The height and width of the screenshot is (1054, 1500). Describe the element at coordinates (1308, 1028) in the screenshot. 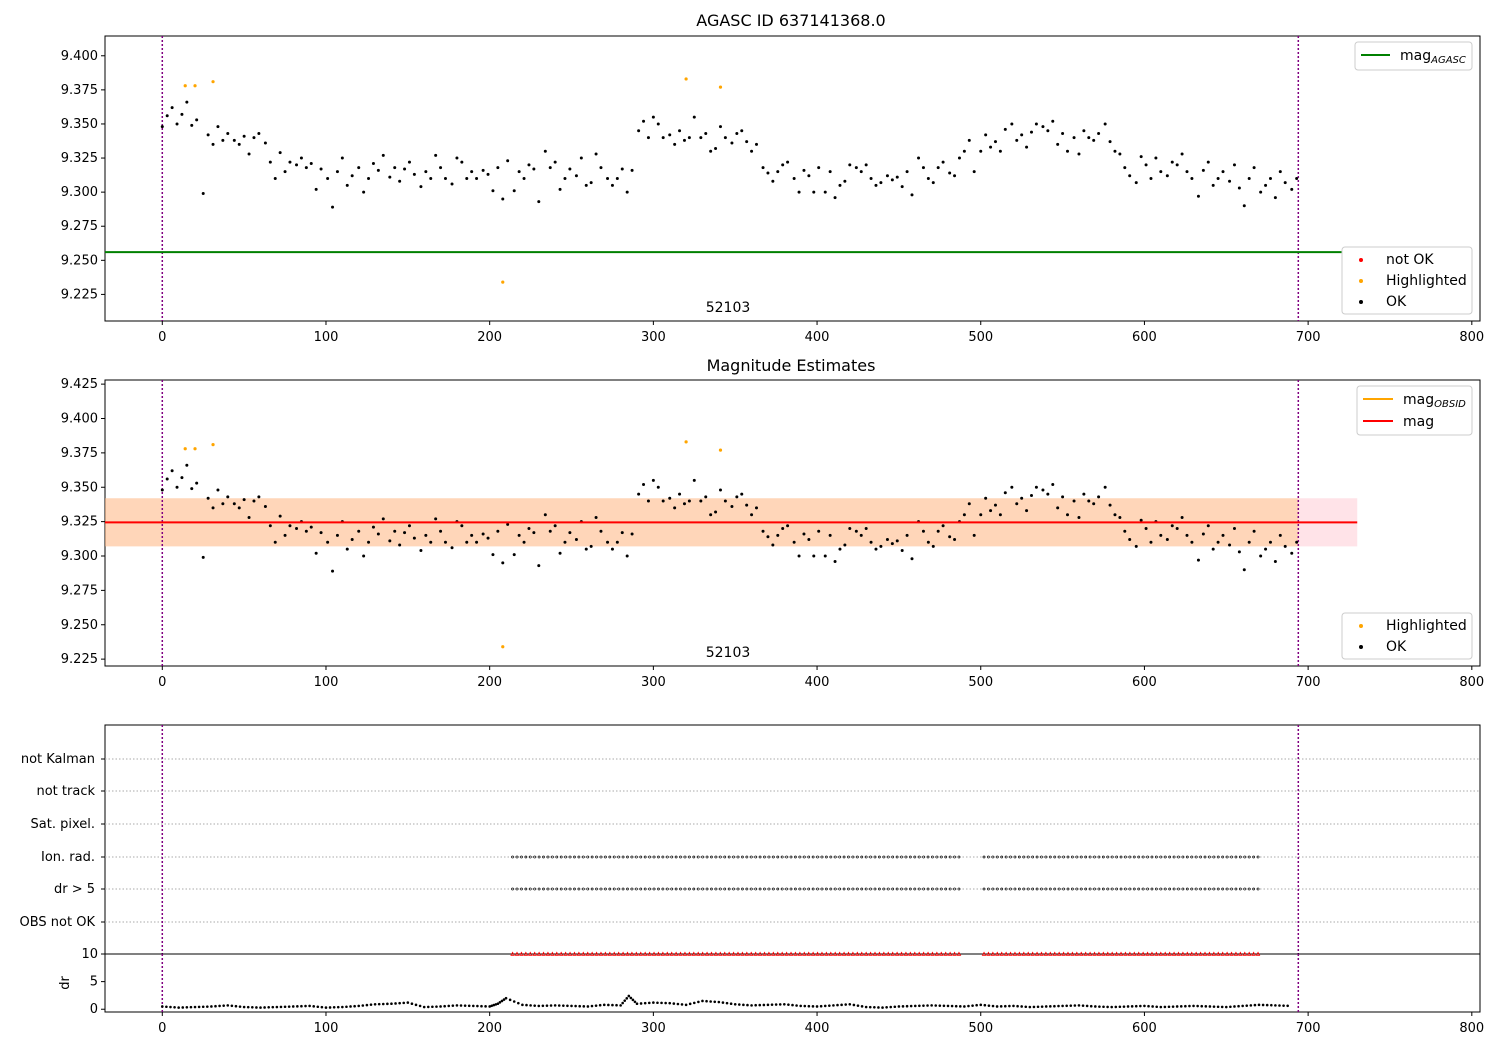

I see `p4-xtick-label: 700` at that location.